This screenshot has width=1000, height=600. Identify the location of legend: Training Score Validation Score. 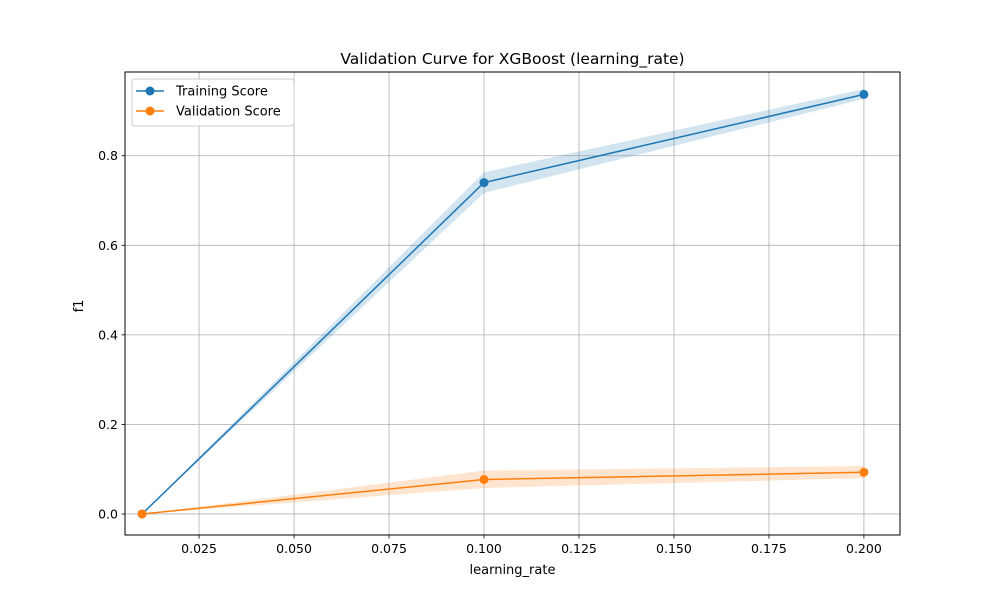
(213, 102).